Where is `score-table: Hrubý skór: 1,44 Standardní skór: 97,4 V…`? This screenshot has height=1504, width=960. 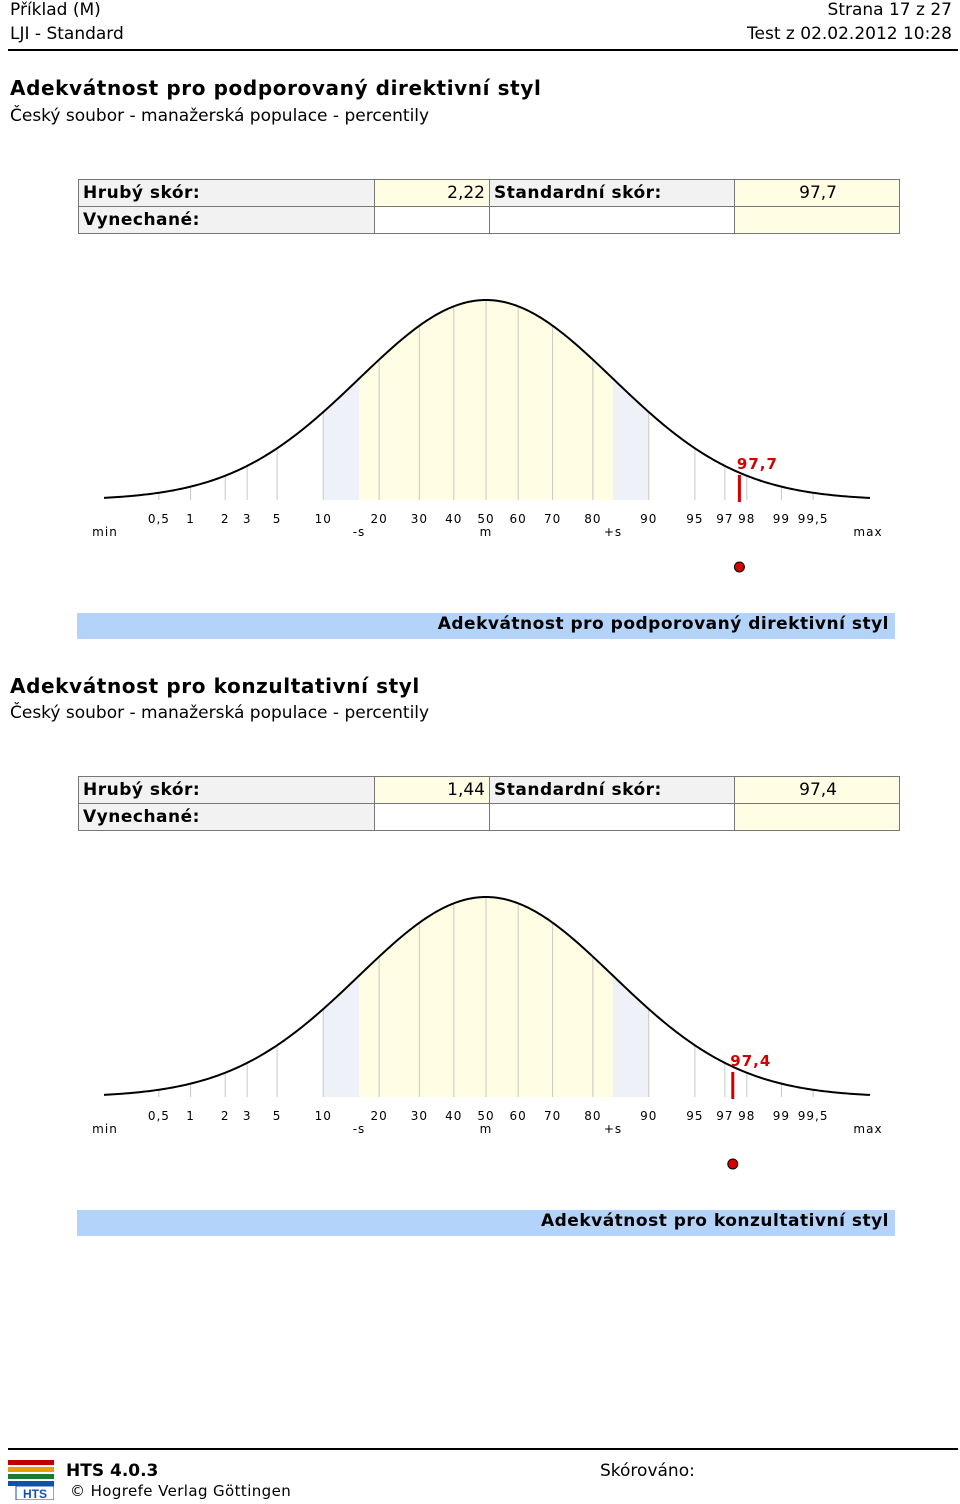
score-table: Hrubý skór: 1,44 Standardní skór: 97,4 V… is located at coordinates (489, 803).